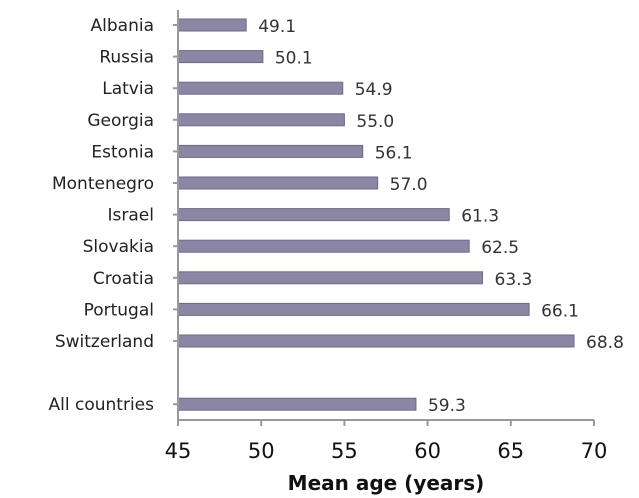  I want to click on bar-estonia, so click(270, 151).